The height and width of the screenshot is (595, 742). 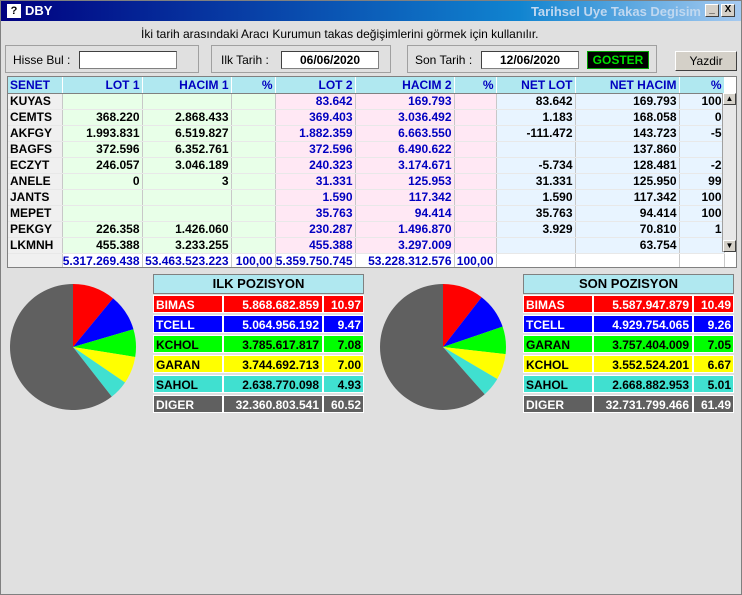 I want to click on column-header-2: HACIM 1, so click(x=187, y=85).